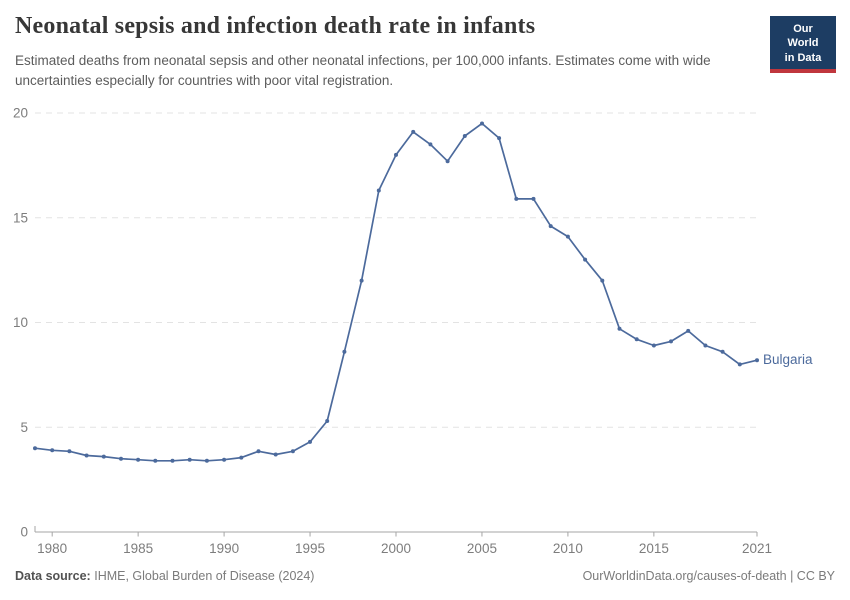  I want to click on x-axis-tick-label: 1995, so click(310, 548).